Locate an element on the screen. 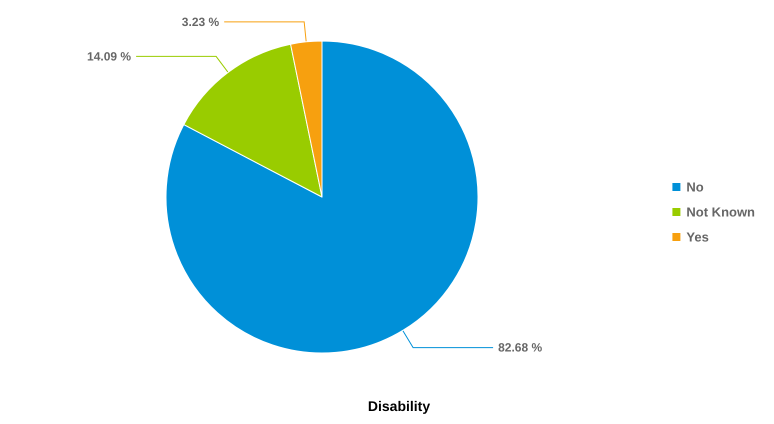  data-label: 14.09 % is located at coordinates (109, 56).